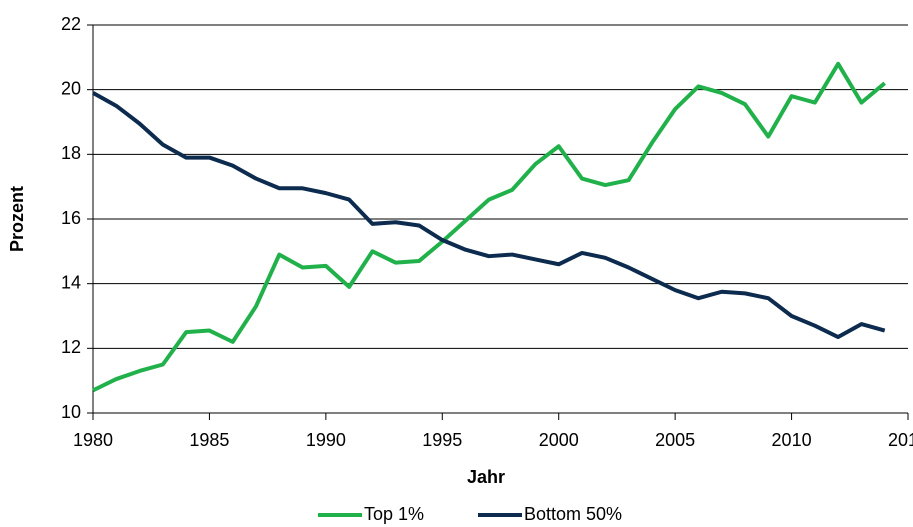 Image resolution: width=913 pixels, height=527 pixels. What do you see at coordinates (71, 412) in the screenshot?
I see `y-tick-label: 10` at bounding box center [71, 412].